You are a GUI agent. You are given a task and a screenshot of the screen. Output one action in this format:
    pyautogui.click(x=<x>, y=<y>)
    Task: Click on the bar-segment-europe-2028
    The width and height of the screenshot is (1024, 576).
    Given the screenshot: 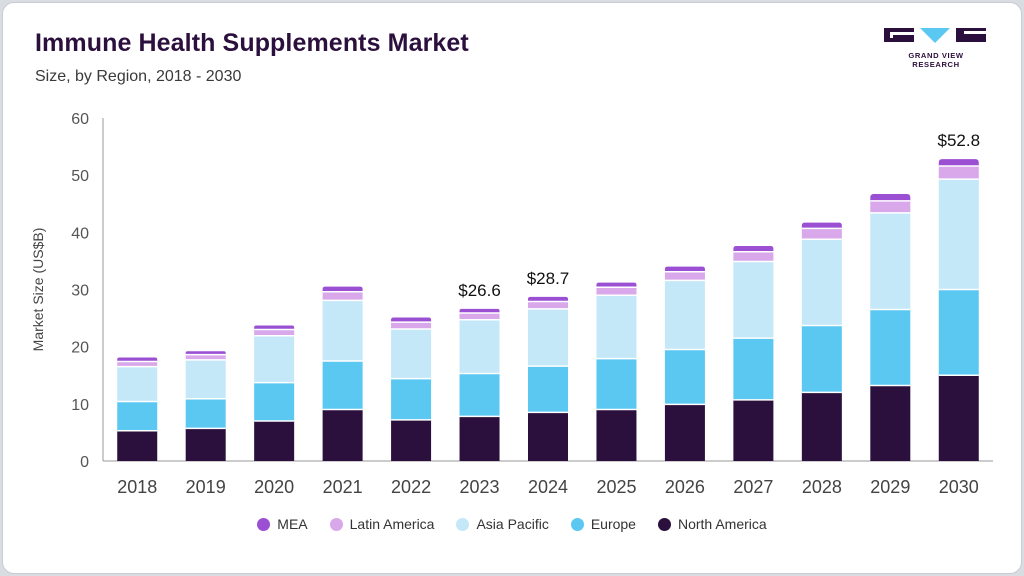 What is the action you would take?
    pyautogui.click(x=821, y=359)
    